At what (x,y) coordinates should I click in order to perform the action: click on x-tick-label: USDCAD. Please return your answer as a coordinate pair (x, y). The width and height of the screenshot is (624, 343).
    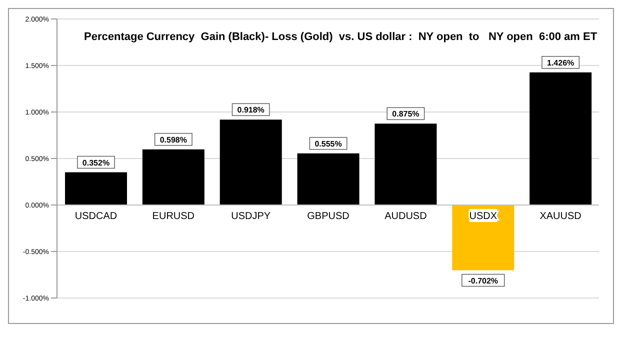
    Looking at the image, I should click on (96, 216).